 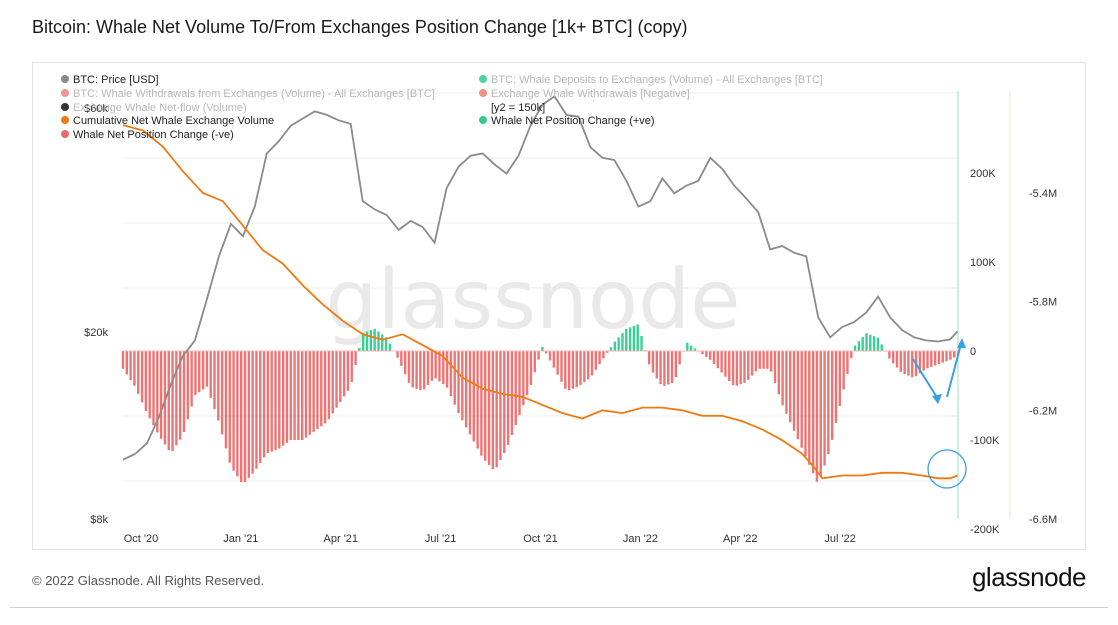 I want to click on annotation-arrowhead-down, so click(x=937, y=399).